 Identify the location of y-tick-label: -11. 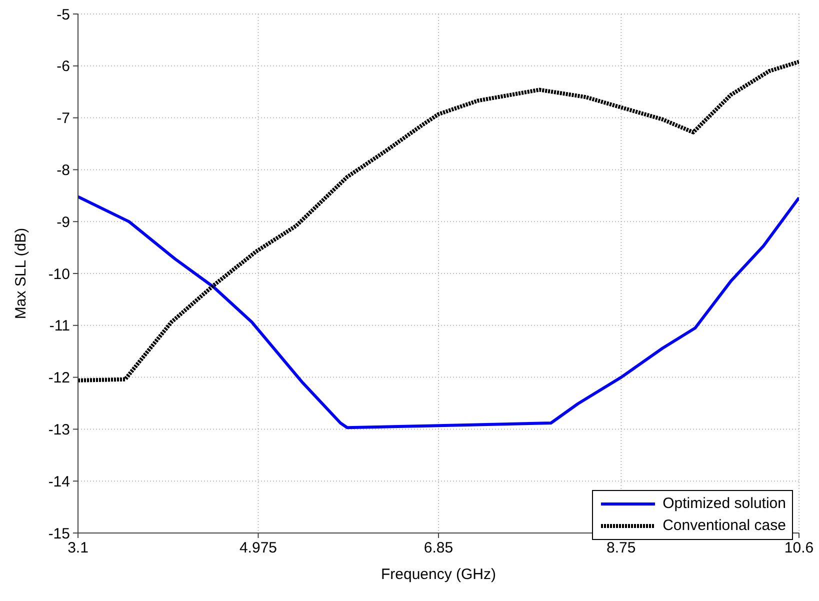
(59, 326).